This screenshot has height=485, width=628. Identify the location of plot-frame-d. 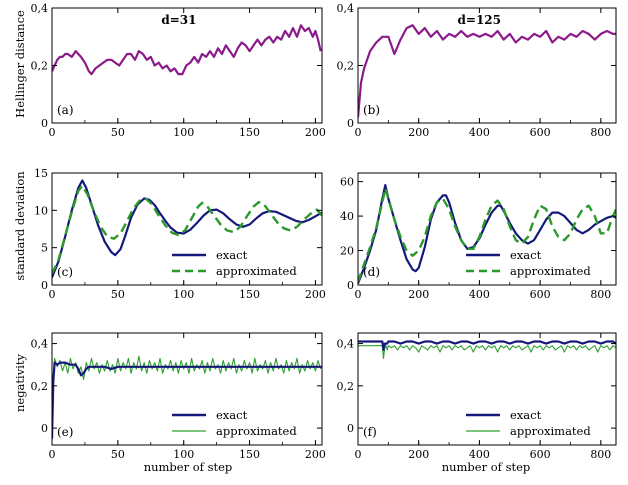
(487, 229).